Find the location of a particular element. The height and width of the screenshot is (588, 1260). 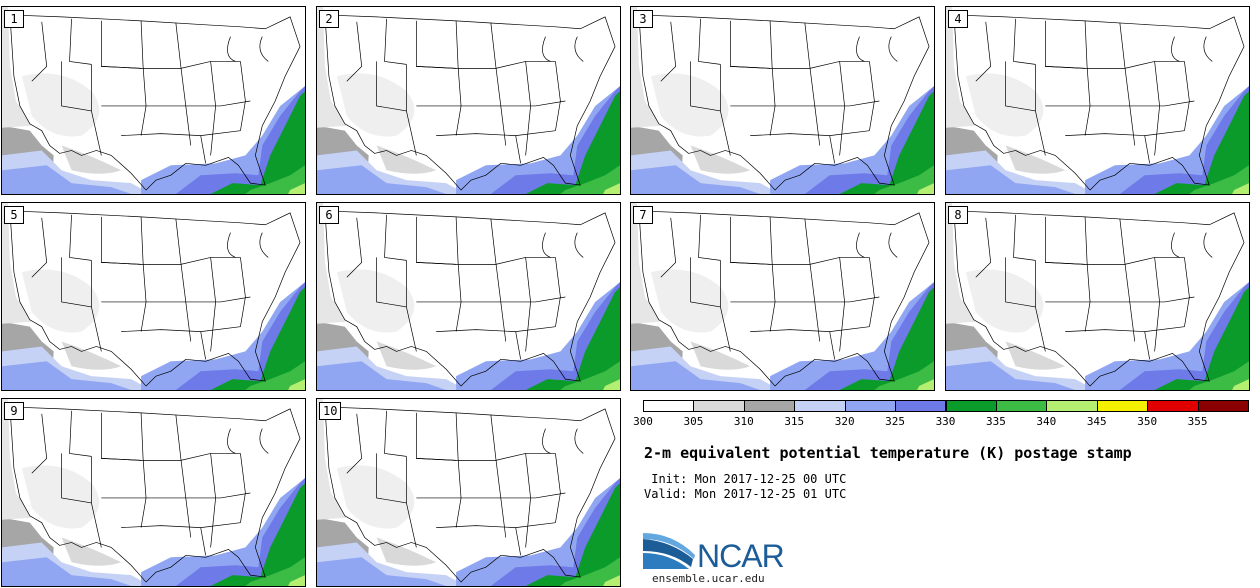

postage-stamp-map: 4 is located at coordinates (1097, 100).